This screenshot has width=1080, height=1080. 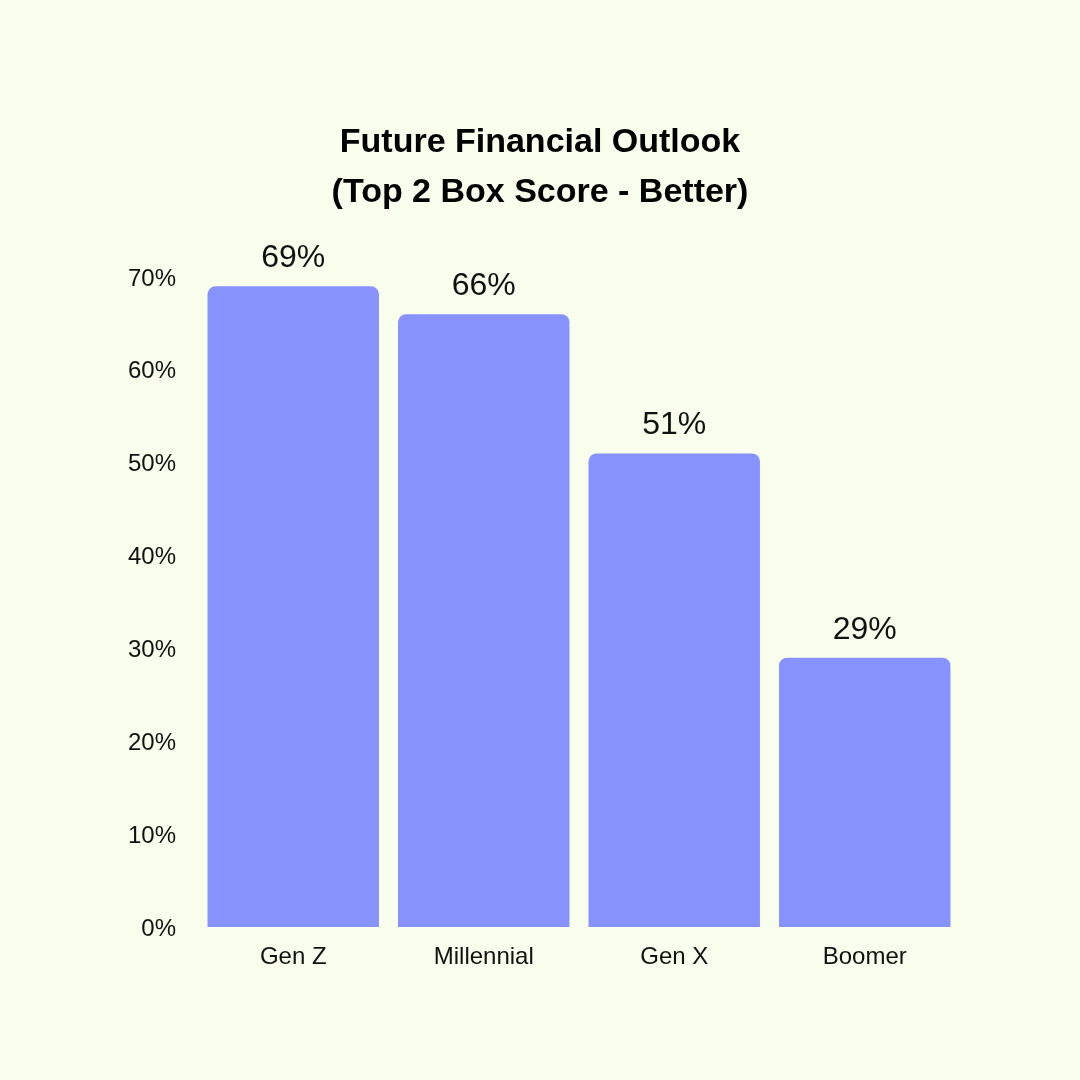 I want to click on data-label: 66%, so click(x=483, y=284).